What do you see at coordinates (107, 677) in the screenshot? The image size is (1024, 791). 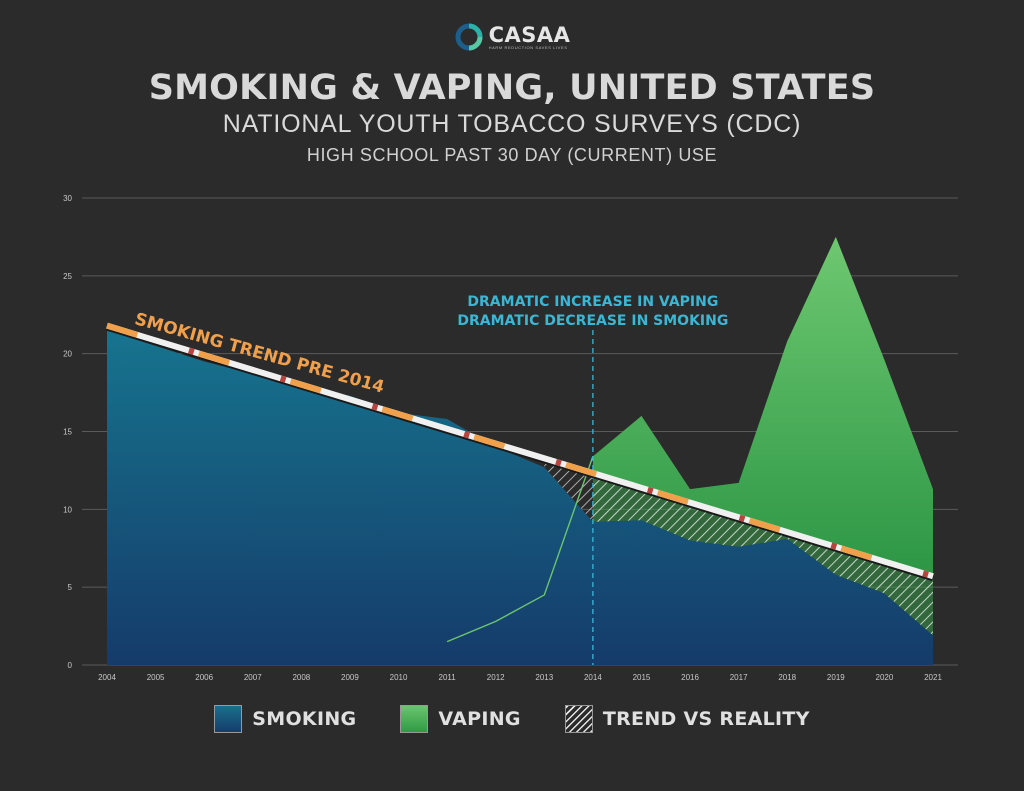 I see `x-tick-label: 2004` at bounding box center [107, 677].